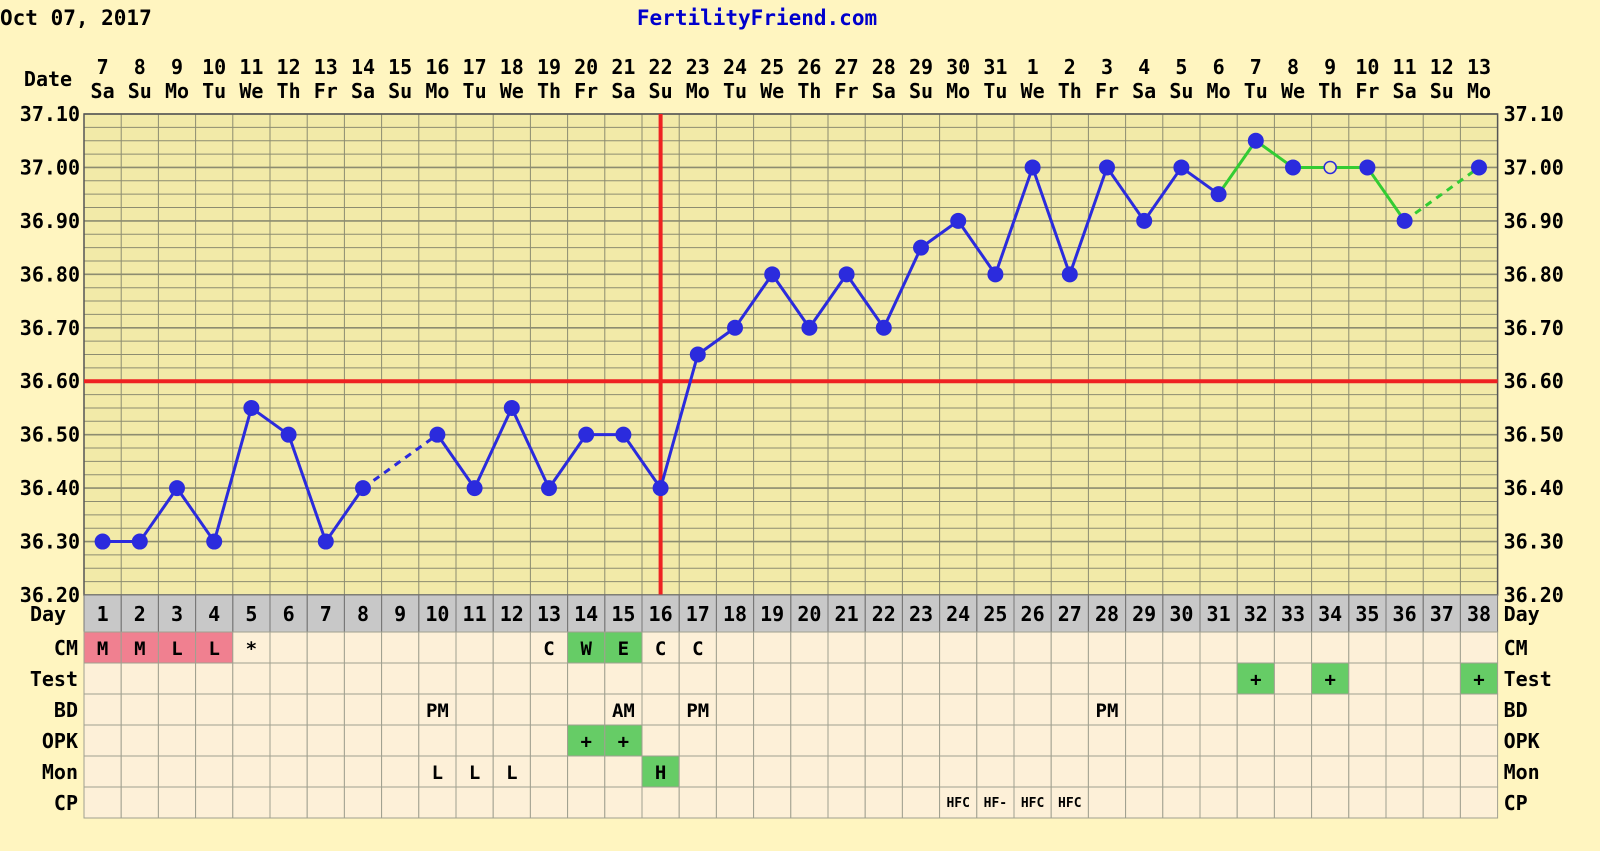 This screenshot has width=1600, height=851. What do you see at coordinates (757, 18) in the screenshot?
I see `site-name: FertilityFriend.com` at bounding box center [757, 18].